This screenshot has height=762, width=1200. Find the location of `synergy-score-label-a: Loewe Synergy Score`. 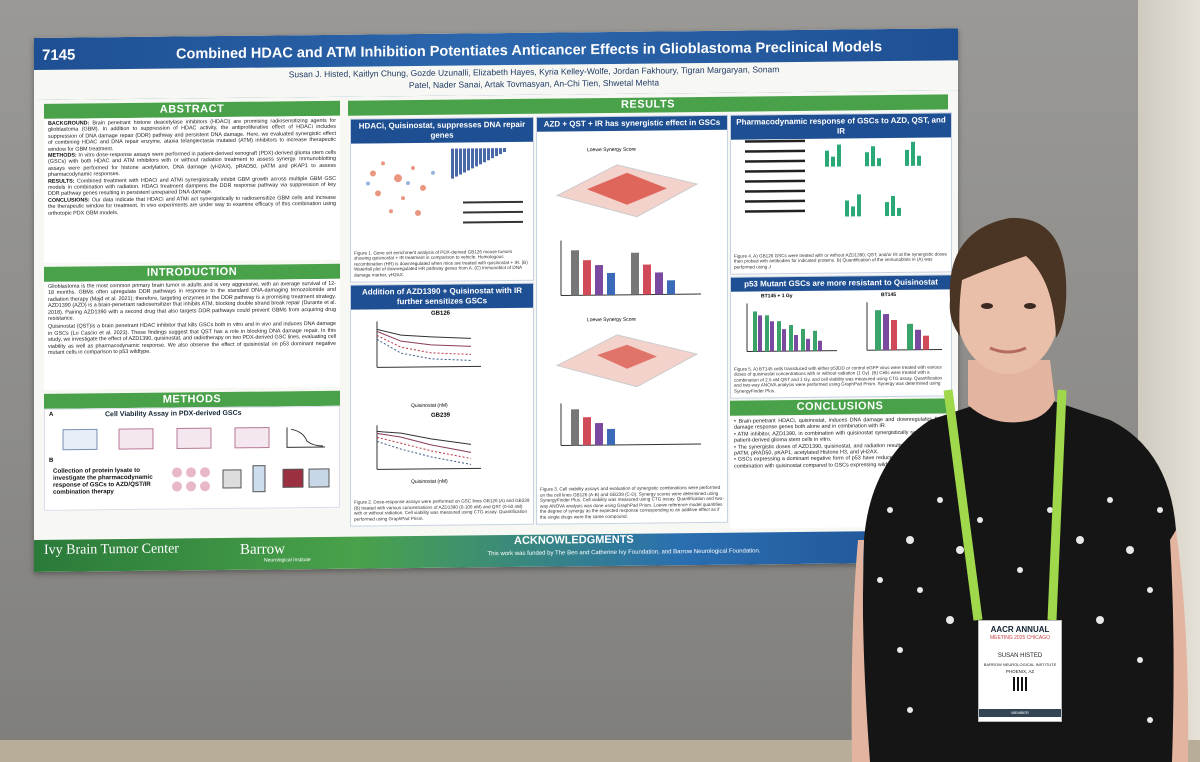

synergy-score-label-a: Loewe Synergy Score is located at coordinates (611, 150).